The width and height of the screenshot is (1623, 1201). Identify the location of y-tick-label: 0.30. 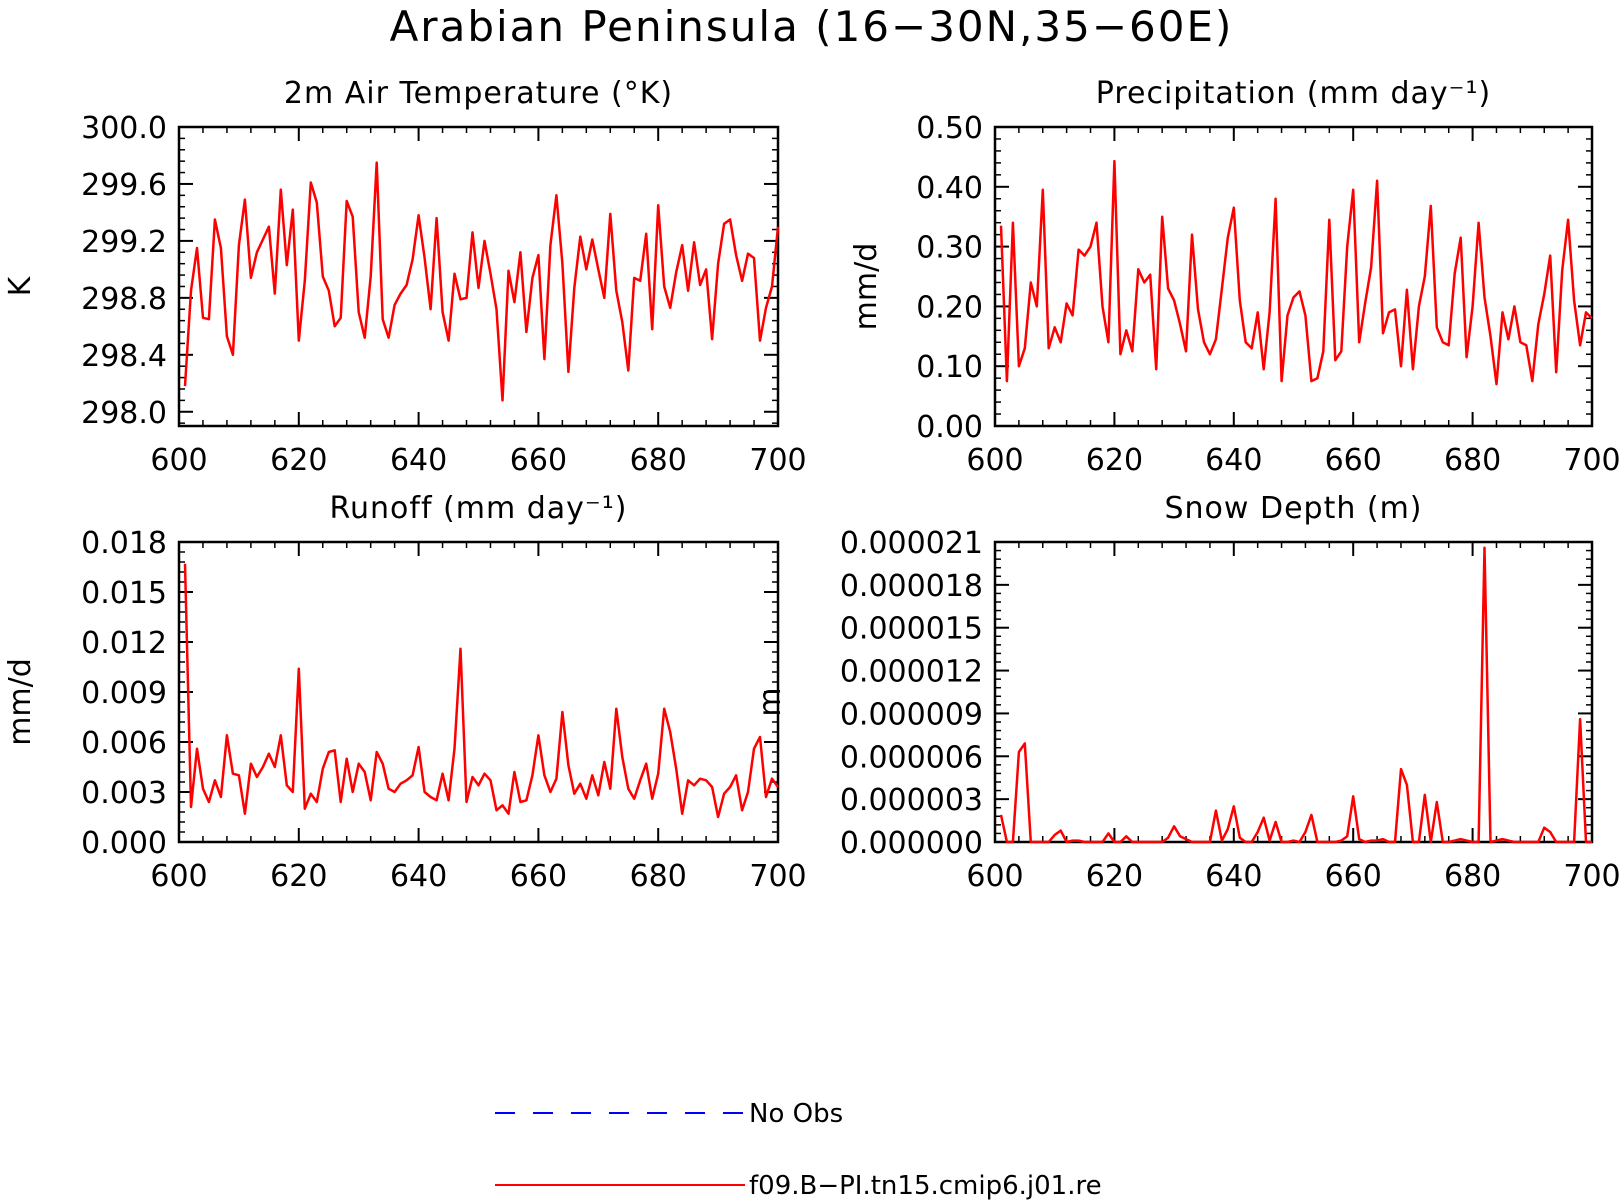
(949, 248).